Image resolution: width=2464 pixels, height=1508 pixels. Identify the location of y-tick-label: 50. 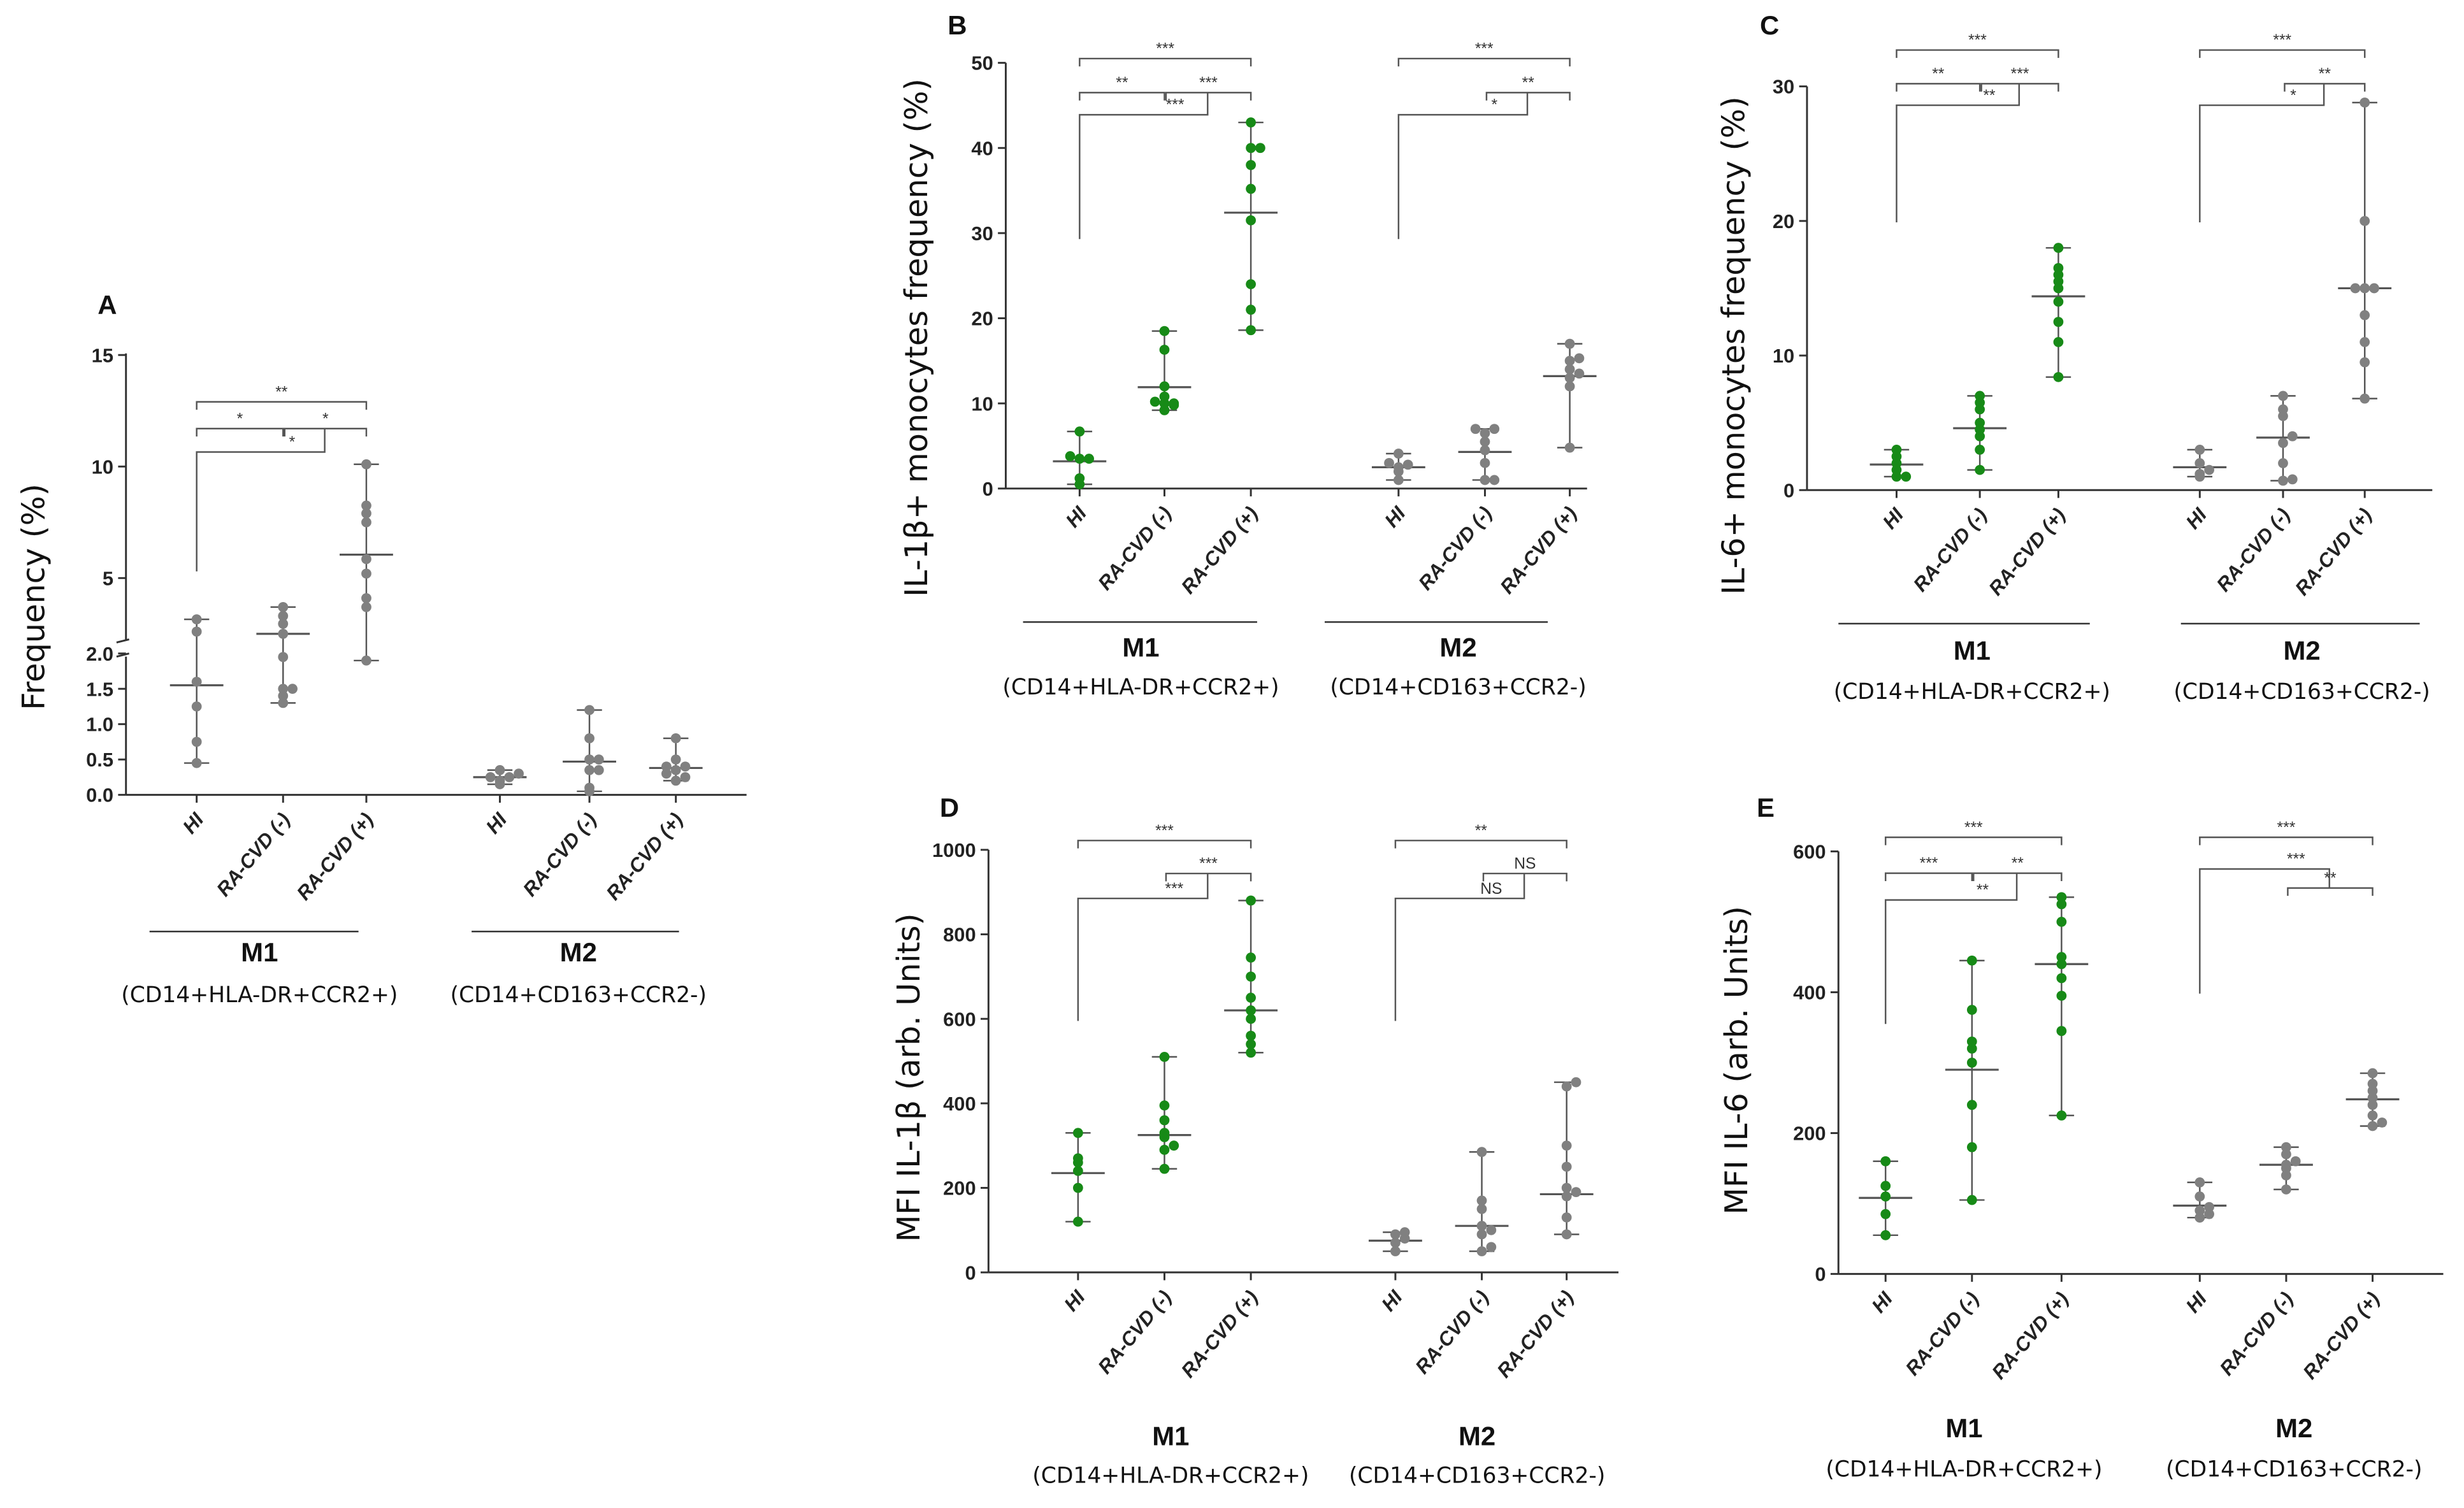
(982, 64).